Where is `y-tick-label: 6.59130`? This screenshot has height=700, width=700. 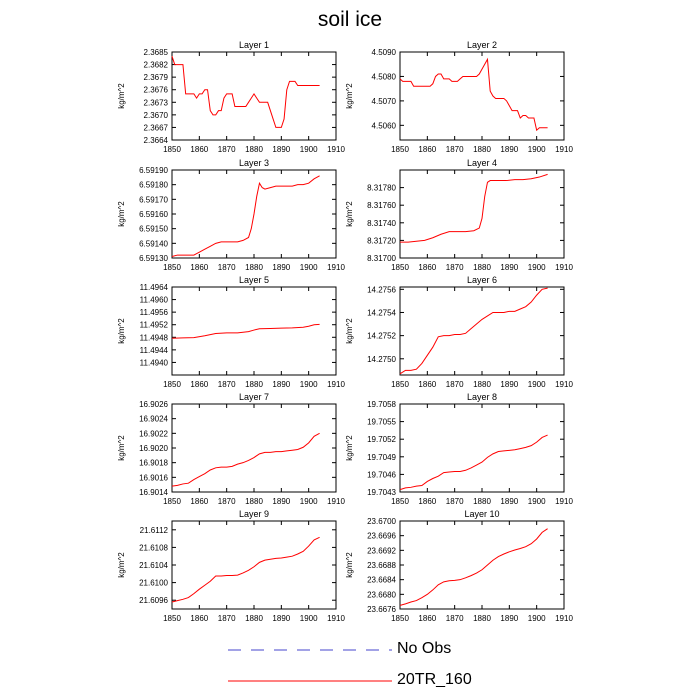 y-tick-label: 6.59130 is located at coordinates (153, 258).